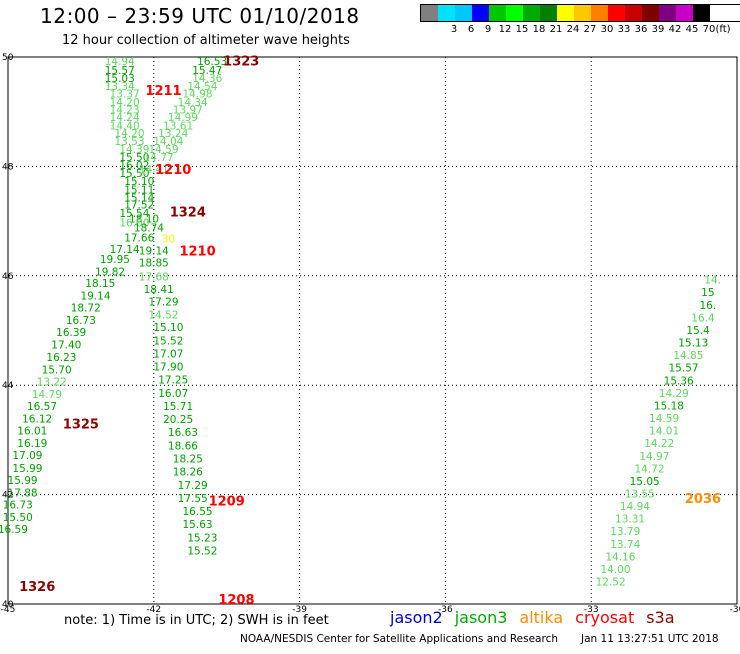  I want to click on pass-time-label: 1326, so click(37, 587).